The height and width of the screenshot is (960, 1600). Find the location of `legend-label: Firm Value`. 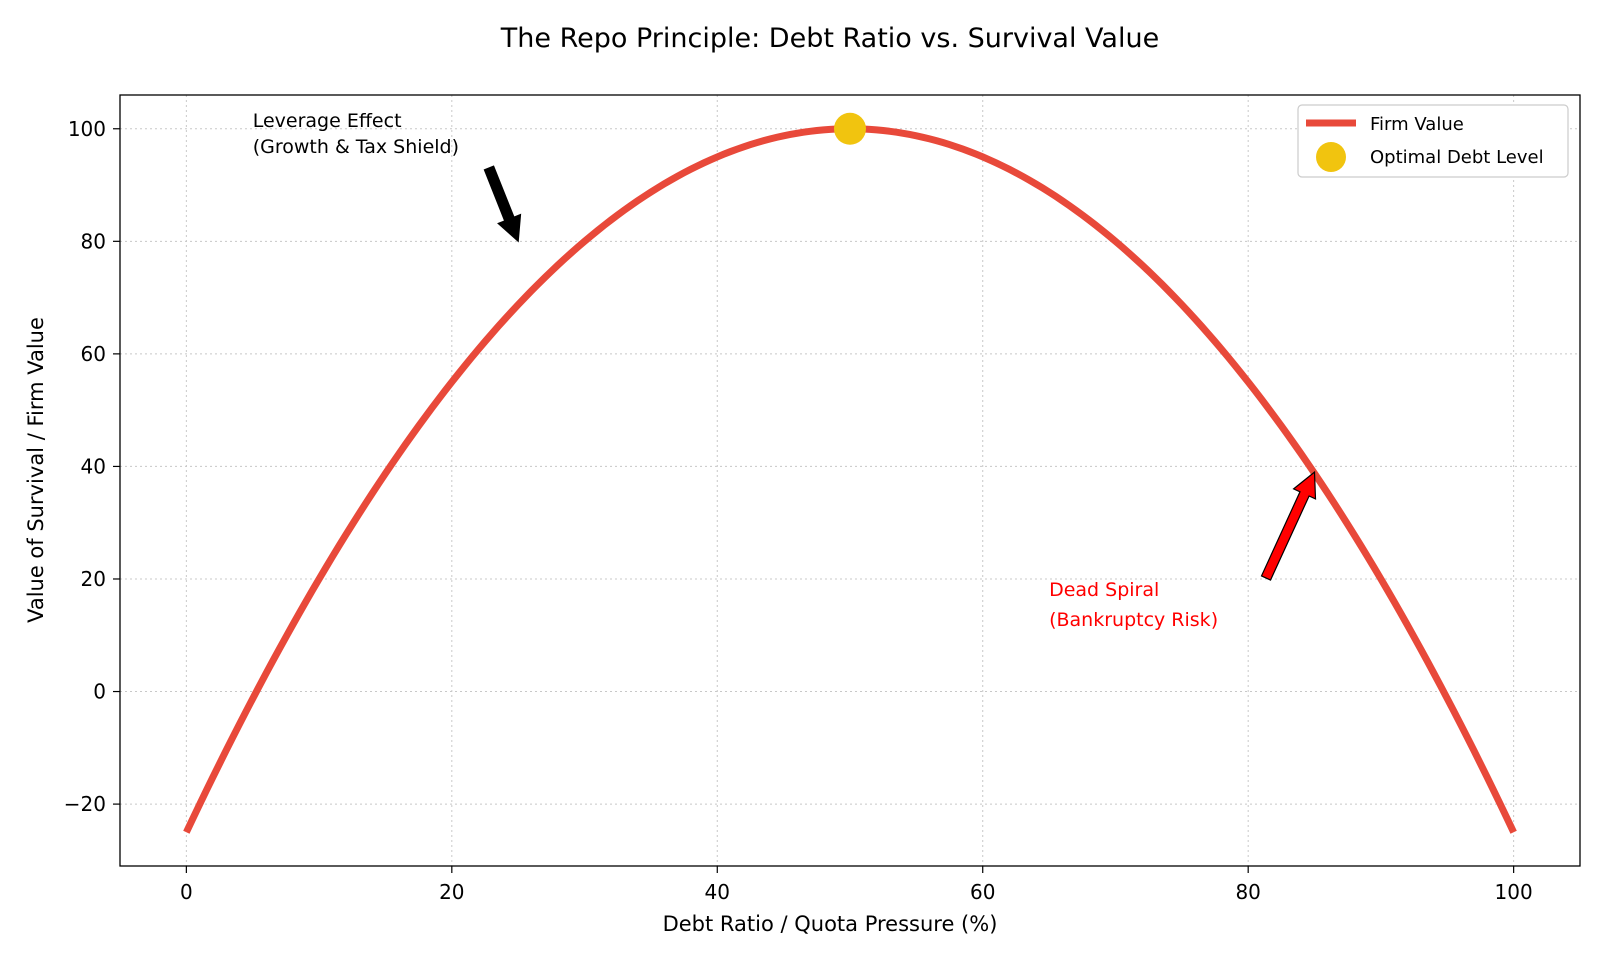

legend-label: Firm Value is located at coordinates (1417, 124).